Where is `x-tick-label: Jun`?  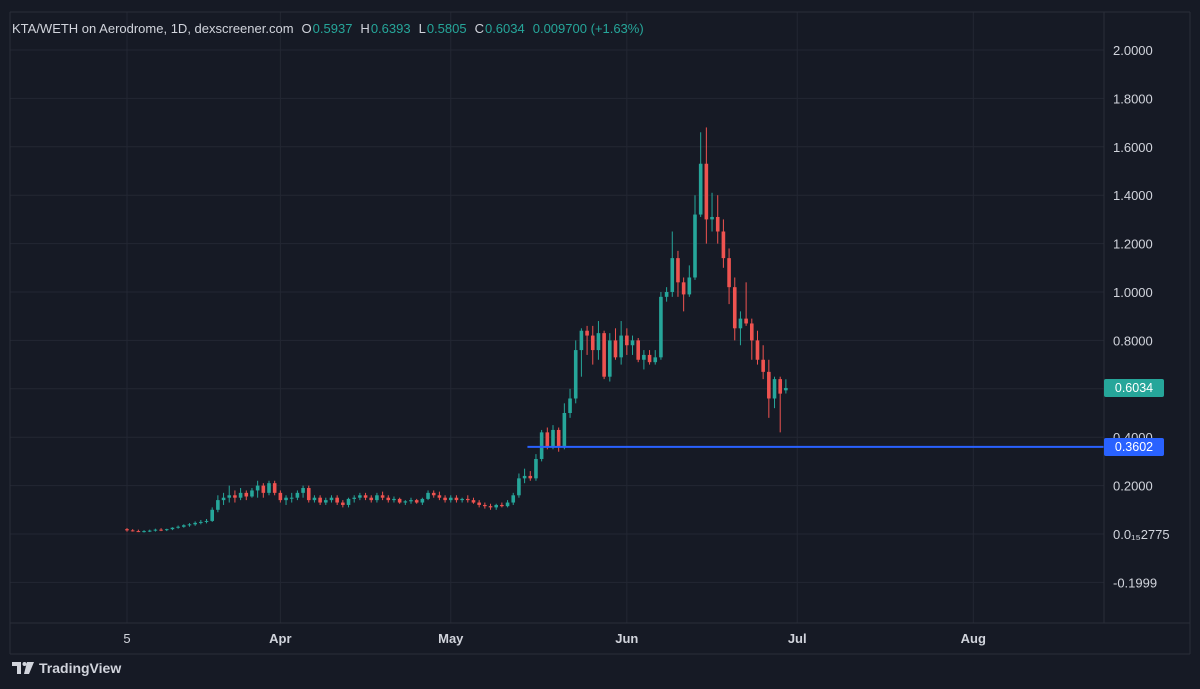
x-tick-label: Jun is located at coordinates (626, 638).